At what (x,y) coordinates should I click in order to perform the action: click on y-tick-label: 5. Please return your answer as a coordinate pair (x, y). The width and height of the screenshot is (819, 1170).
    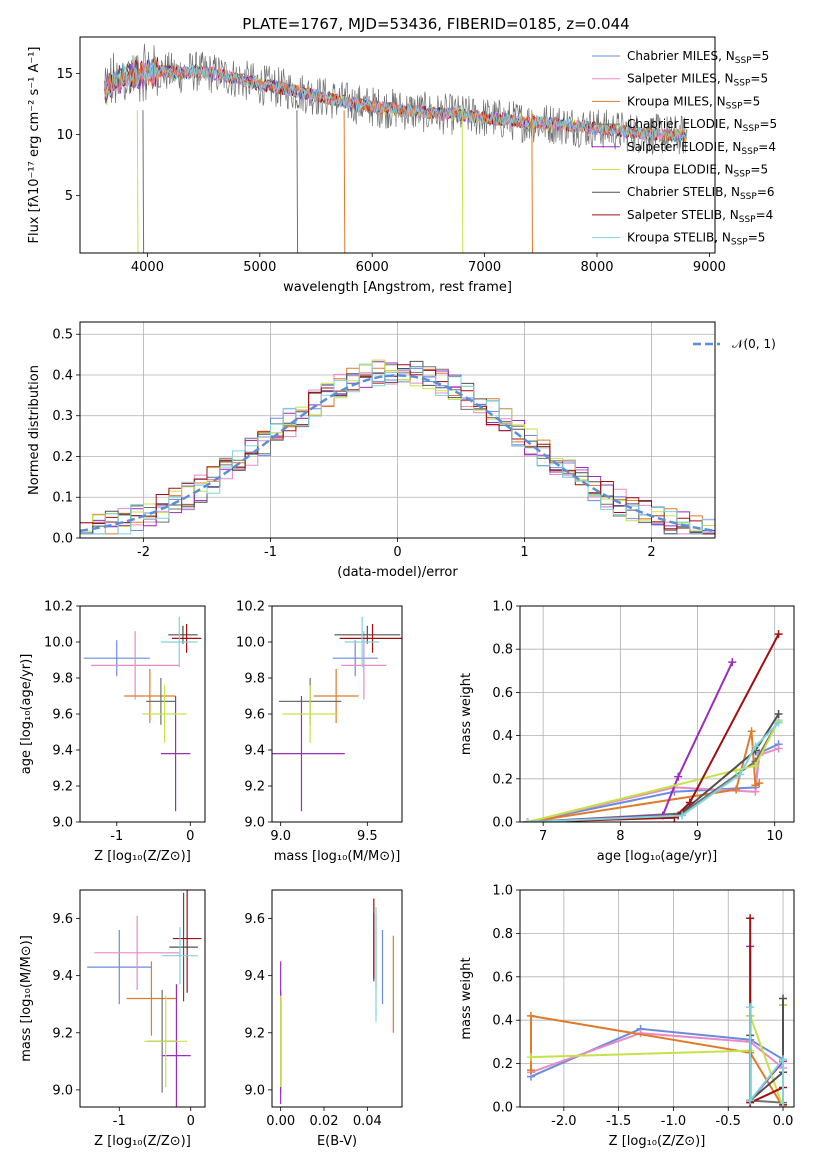
    Looking at the image, I should click on (69, 196).